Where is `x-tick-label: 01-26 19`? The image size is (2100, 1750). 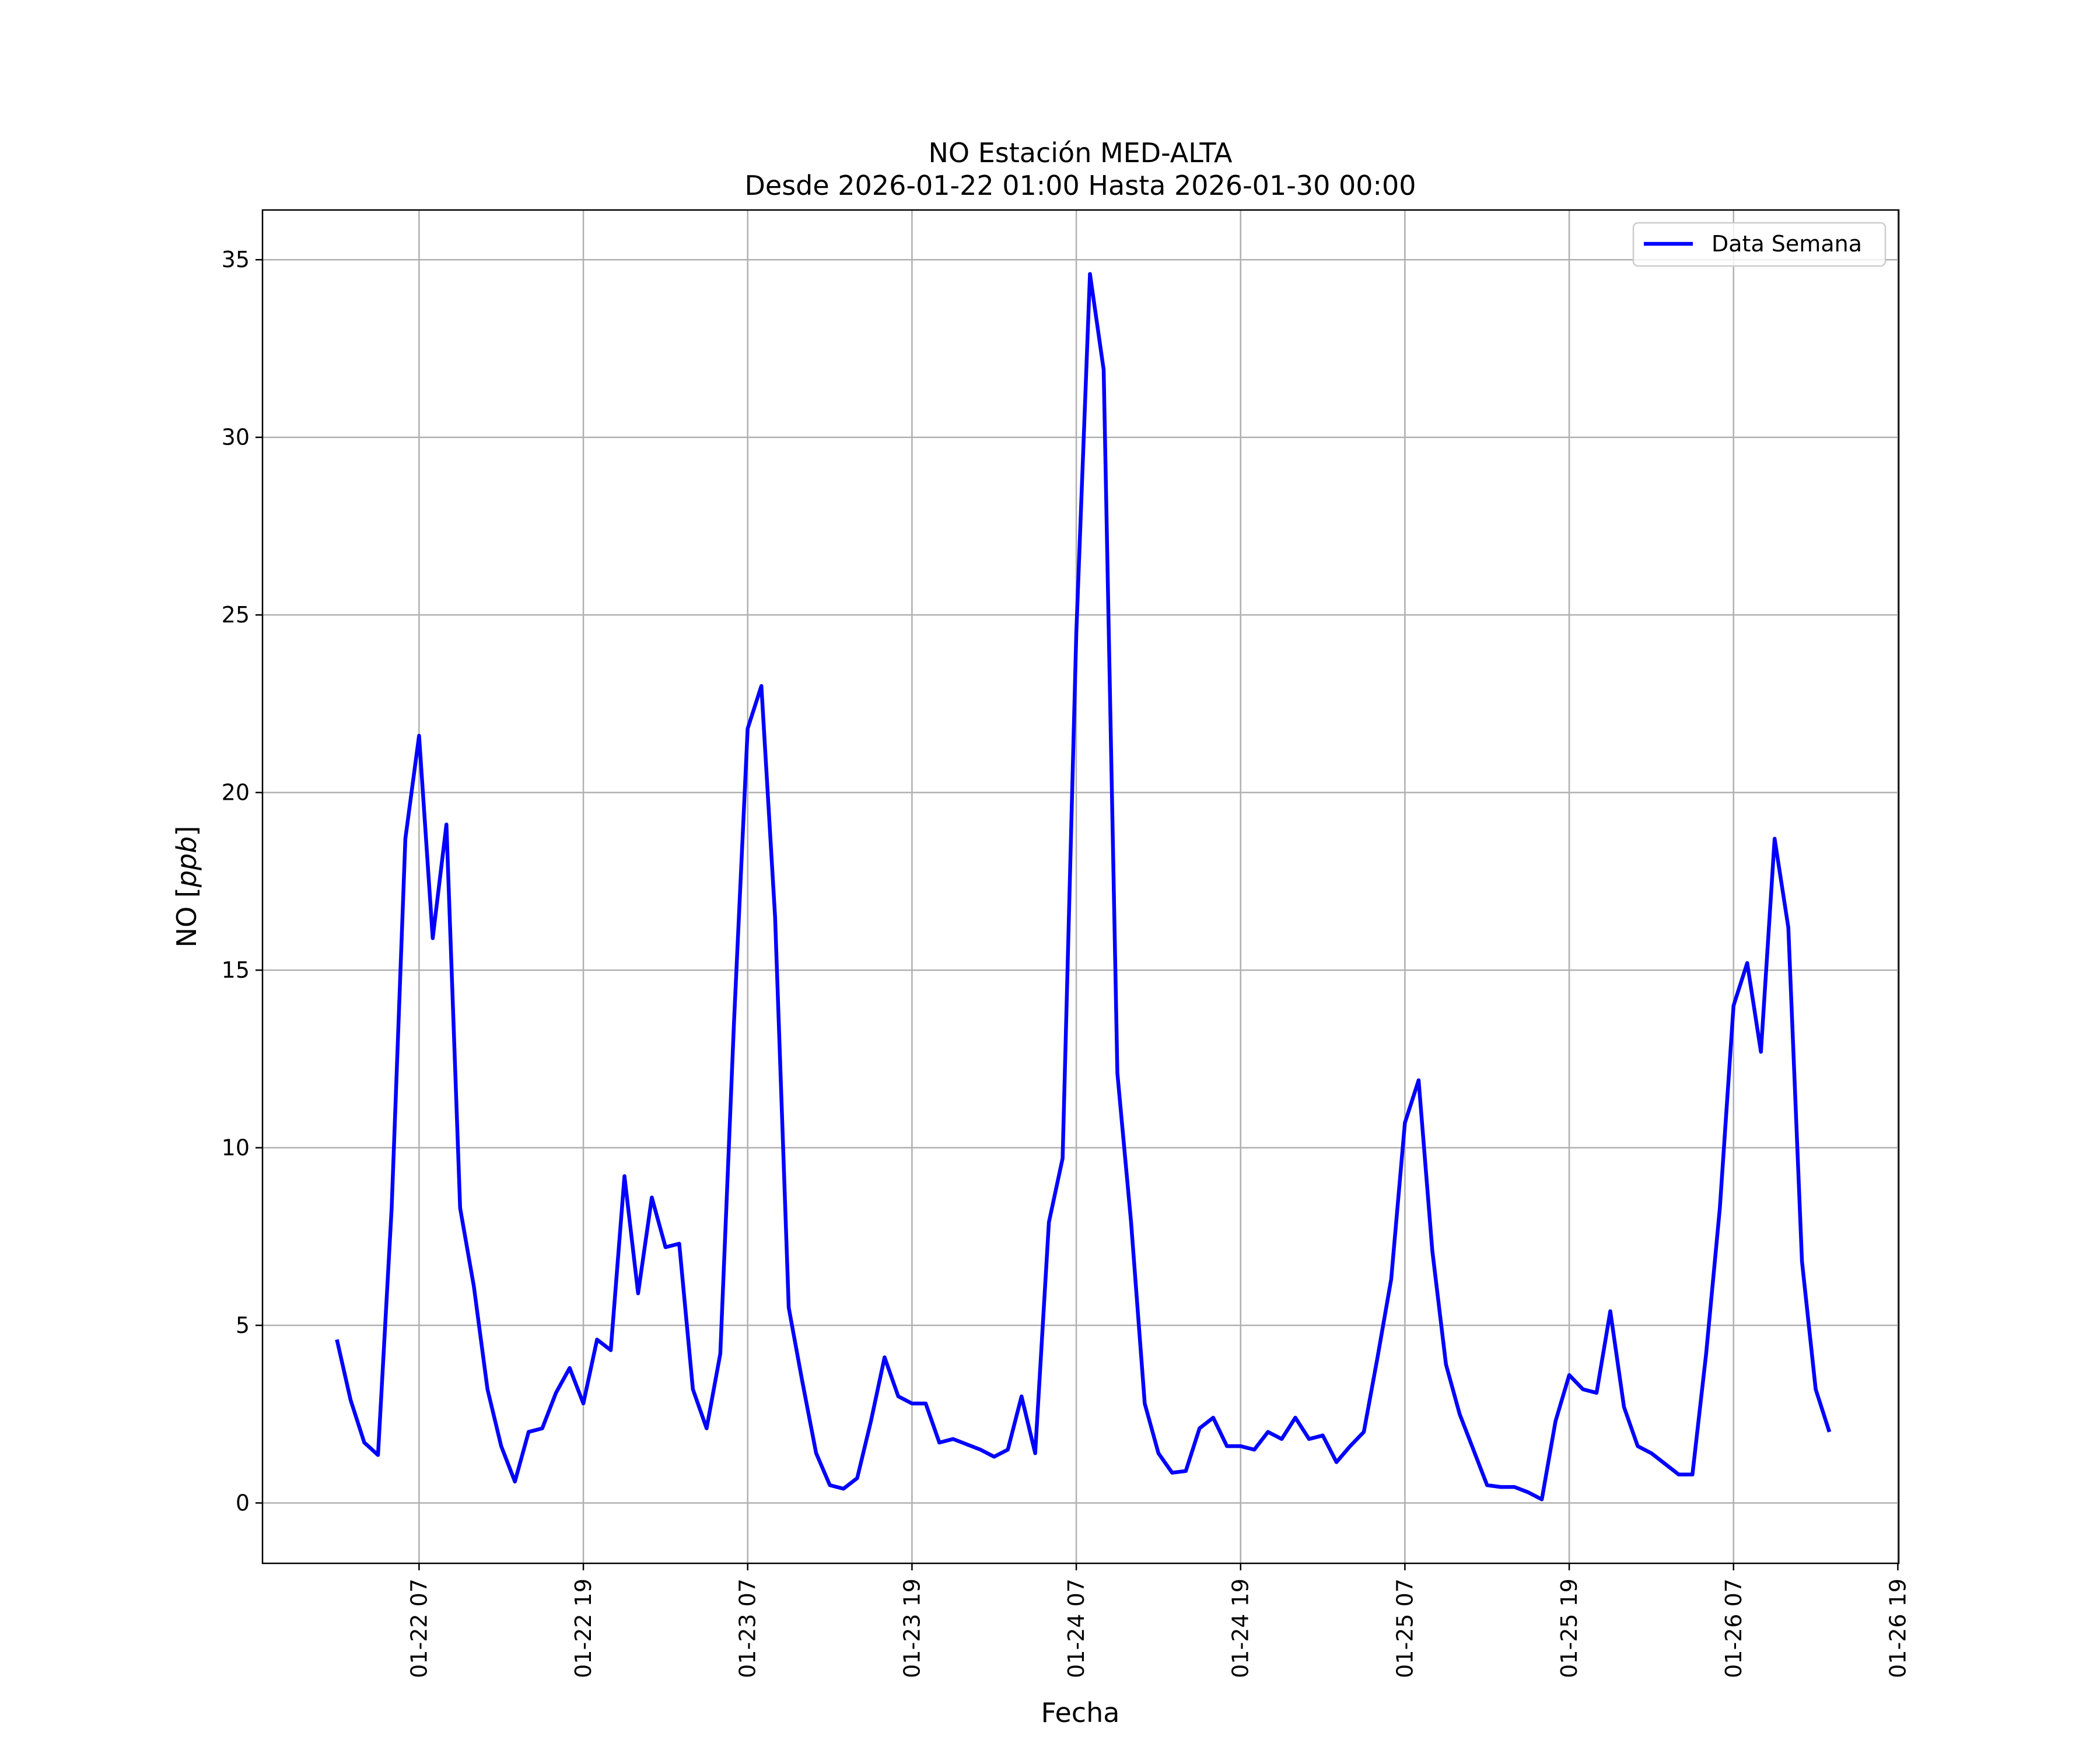 x-tick-label: 01-26 19 is located at coordinates (1897, 1628).